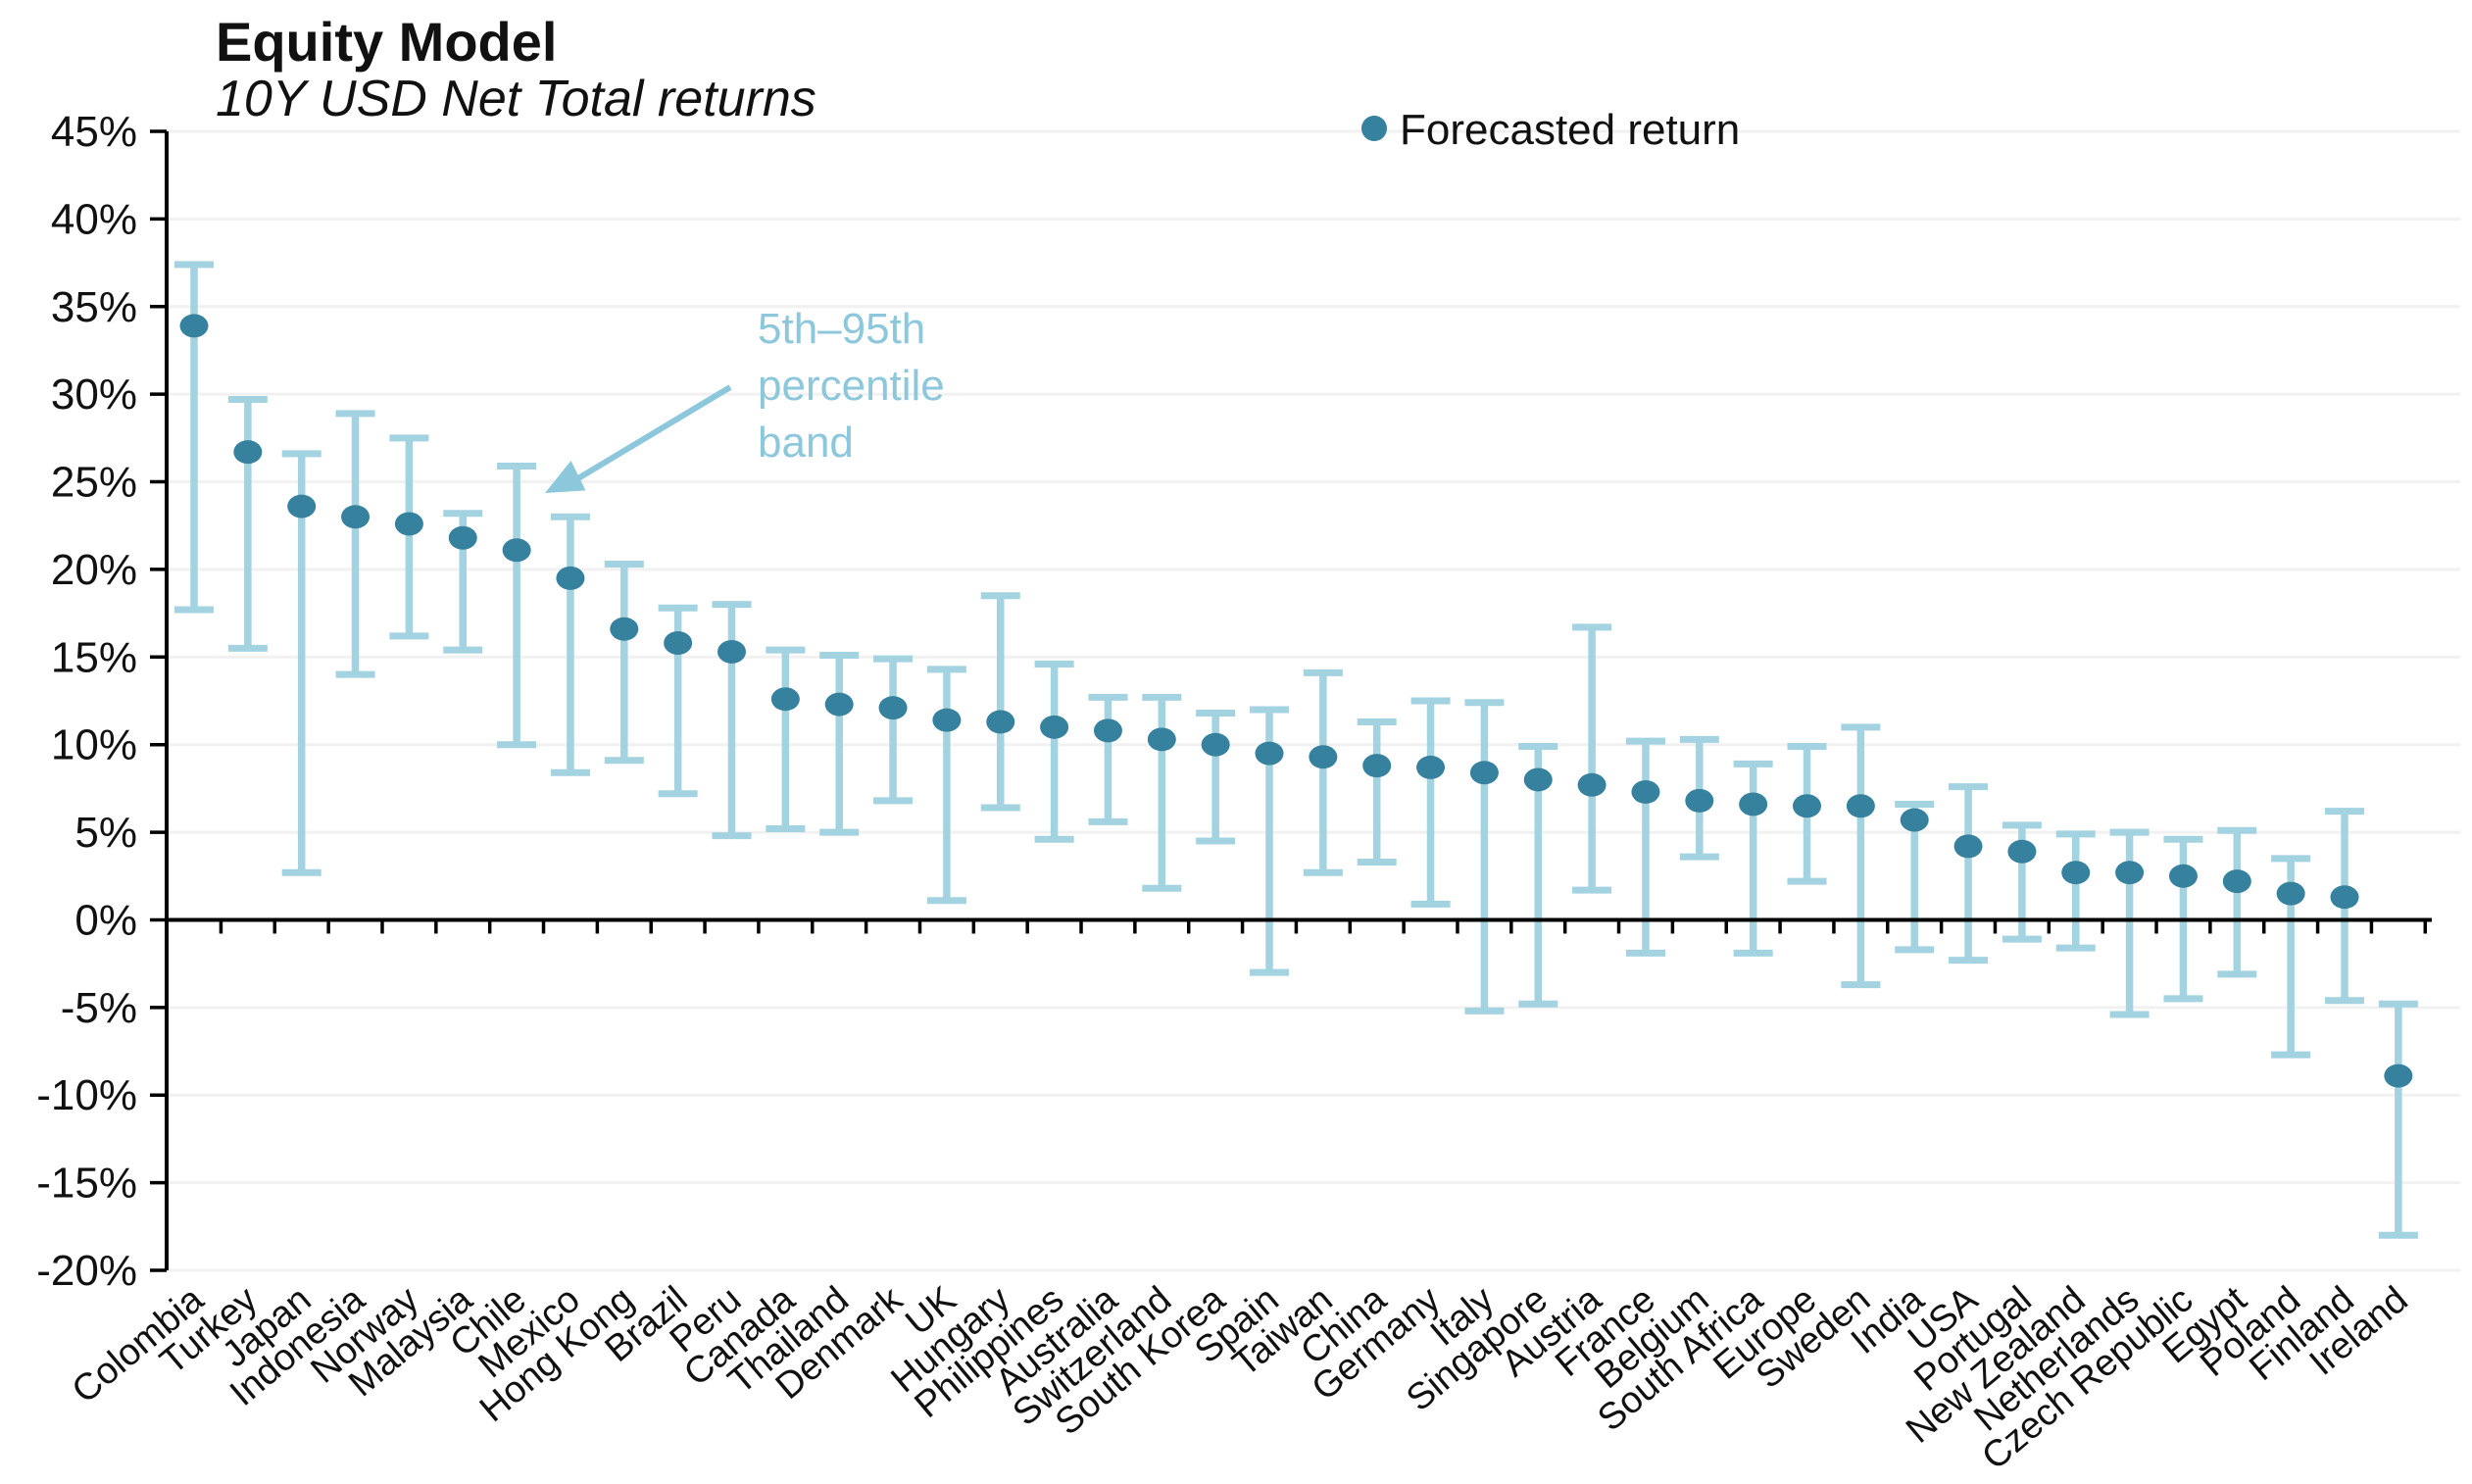 This screenshot has height=1484, width=2472. I want to click on annotation-line-1: 5th–95th, so click(841, 329).